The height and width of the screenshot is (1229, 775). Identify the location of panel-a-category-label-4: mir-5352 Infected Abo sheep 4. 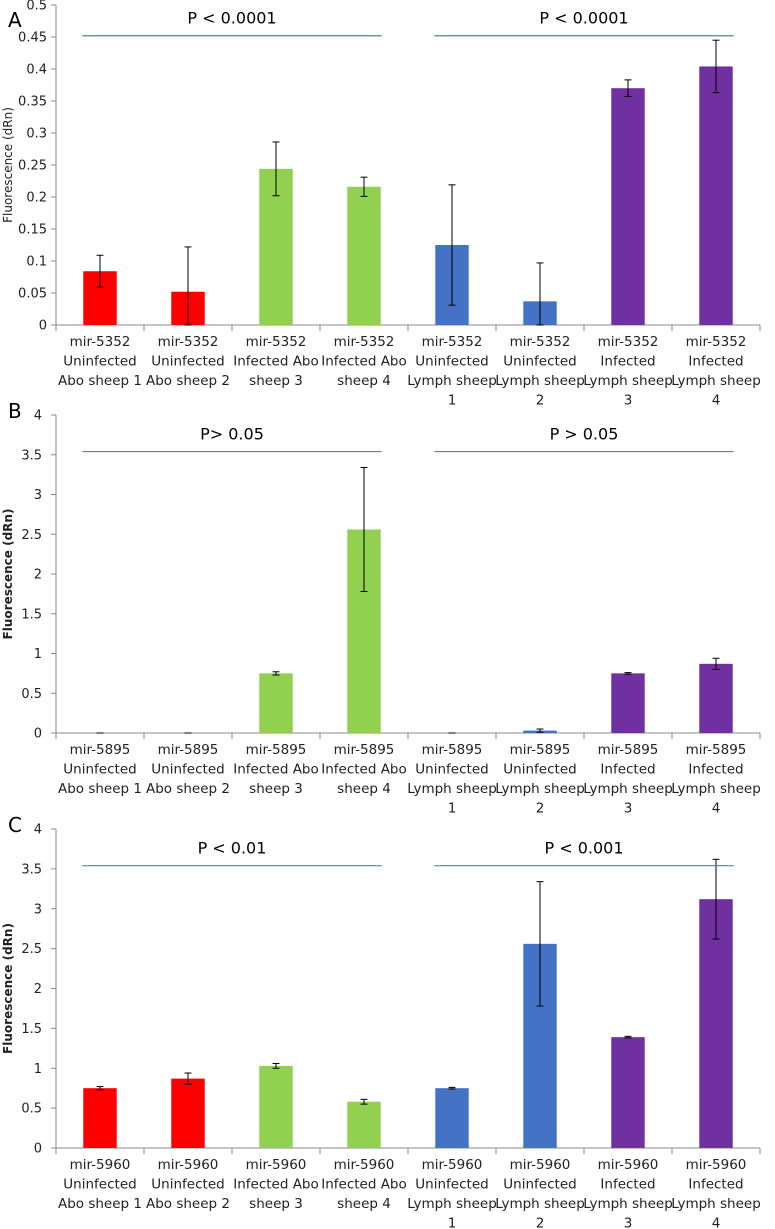
(364, 361).